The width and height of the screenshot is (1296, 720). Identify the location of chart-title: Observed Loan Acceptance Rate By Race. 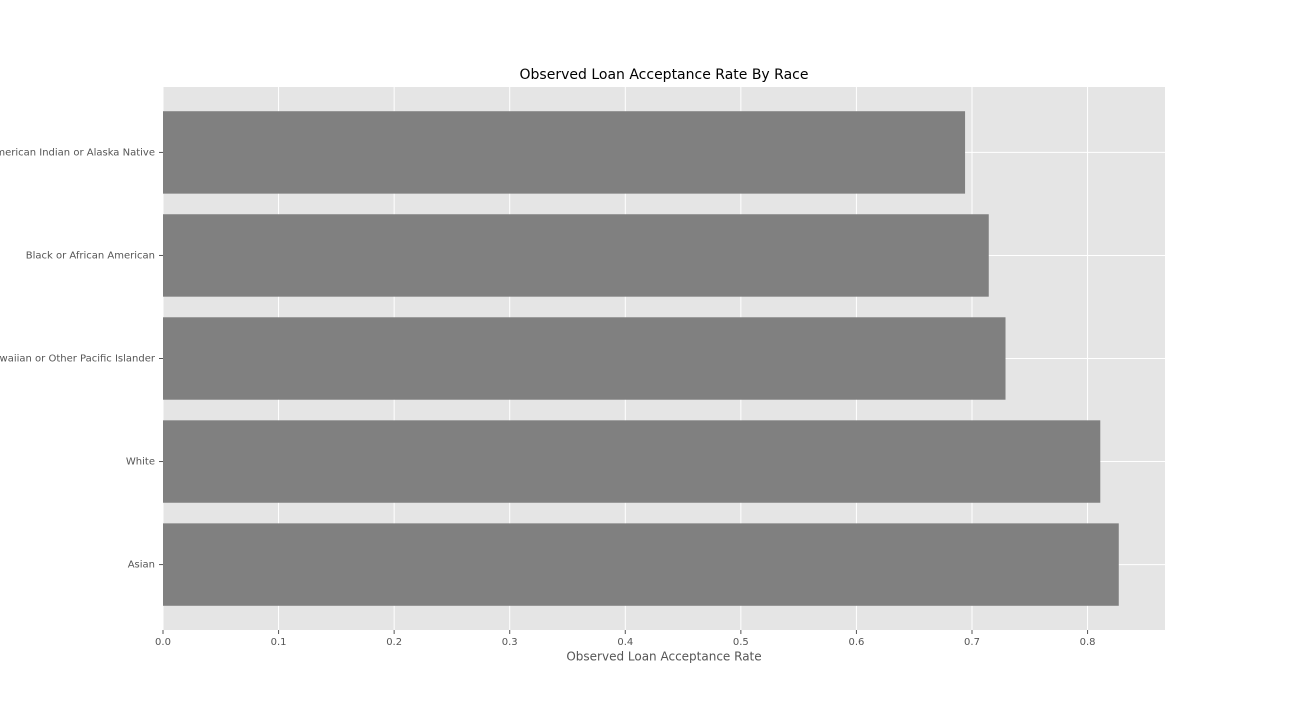
(664, 75).